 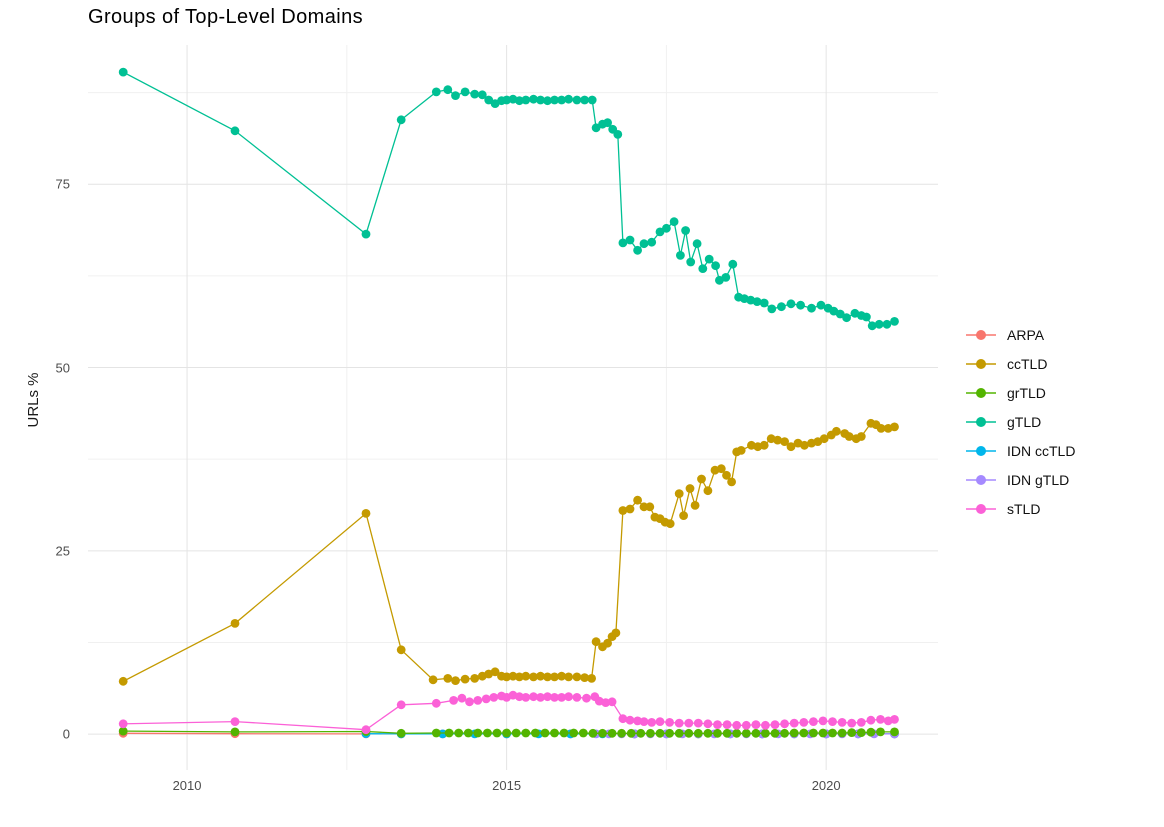 What do you see at coordinates (826, 785) in the screenshot?
I see `x-tick-label: 2020` at bounding box center [826, 785].